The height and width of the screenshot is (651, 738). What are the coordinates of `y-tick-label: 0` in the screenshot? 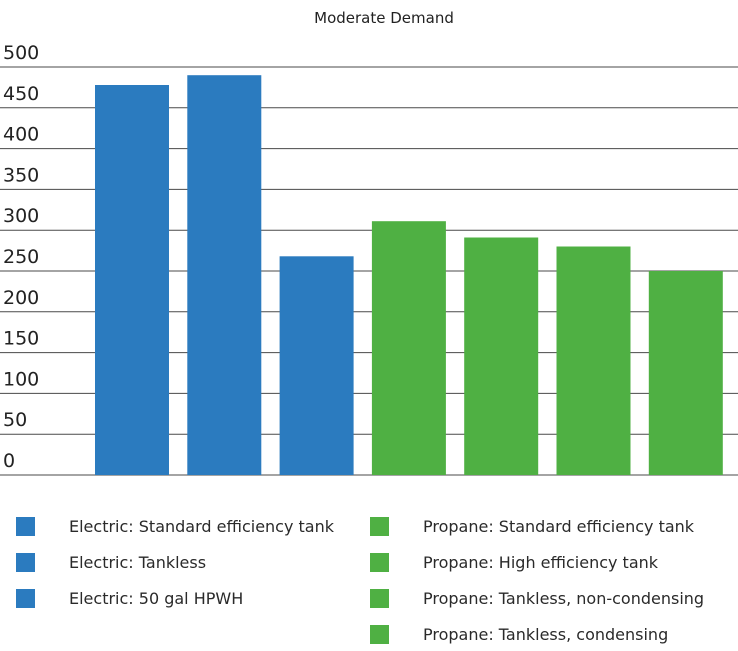 It's located at (9, 461).